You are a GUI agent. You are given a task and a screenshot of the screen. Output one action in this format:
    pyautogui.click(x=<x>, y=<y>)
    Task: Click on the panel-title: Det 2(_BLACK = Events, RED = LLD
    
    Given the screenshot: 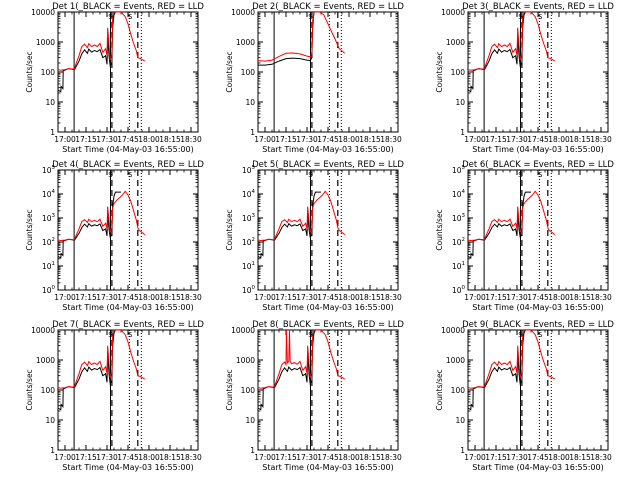 What is the action you would take?
    pyautogui.click(x=328, y=7)
    